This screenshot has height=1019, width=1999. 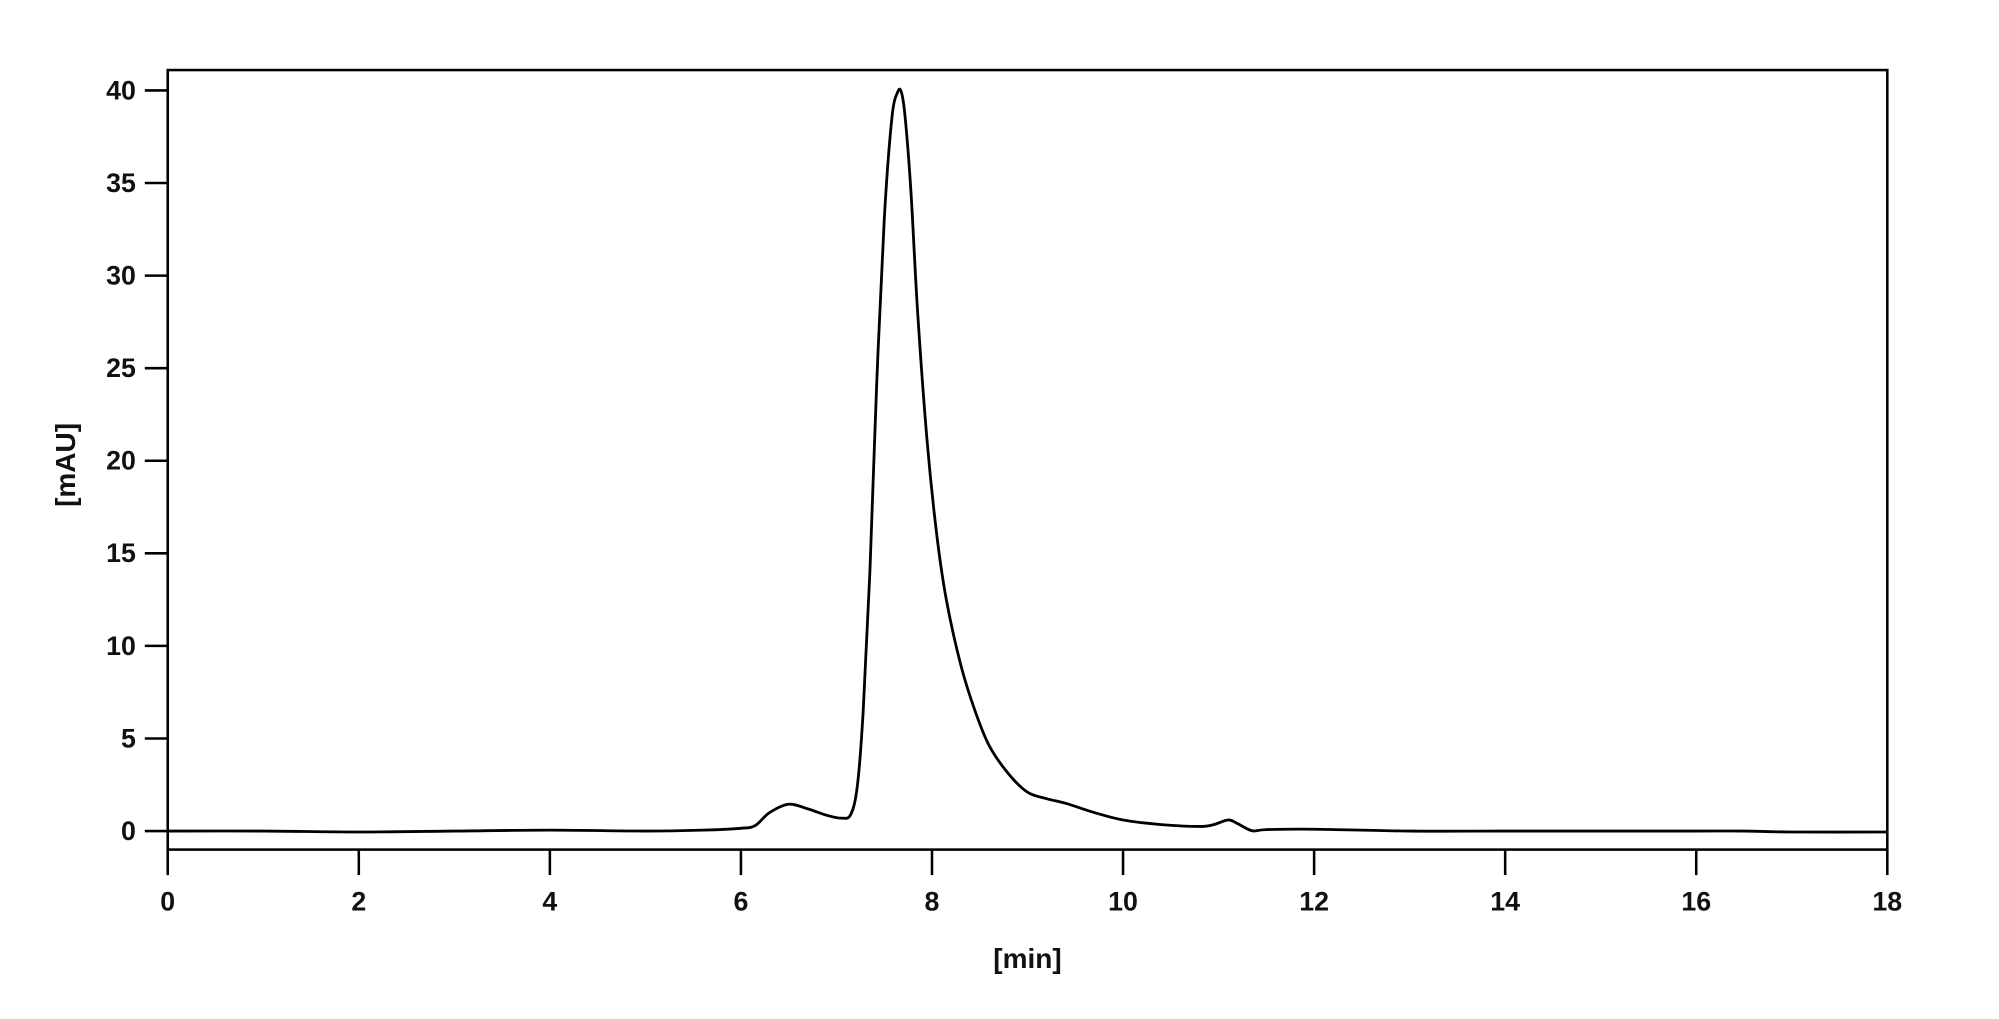 What do you see at coordinates (128, 831) in the screenshot?
I see `y-tick-label: 0` at bounding box center [128, 831].